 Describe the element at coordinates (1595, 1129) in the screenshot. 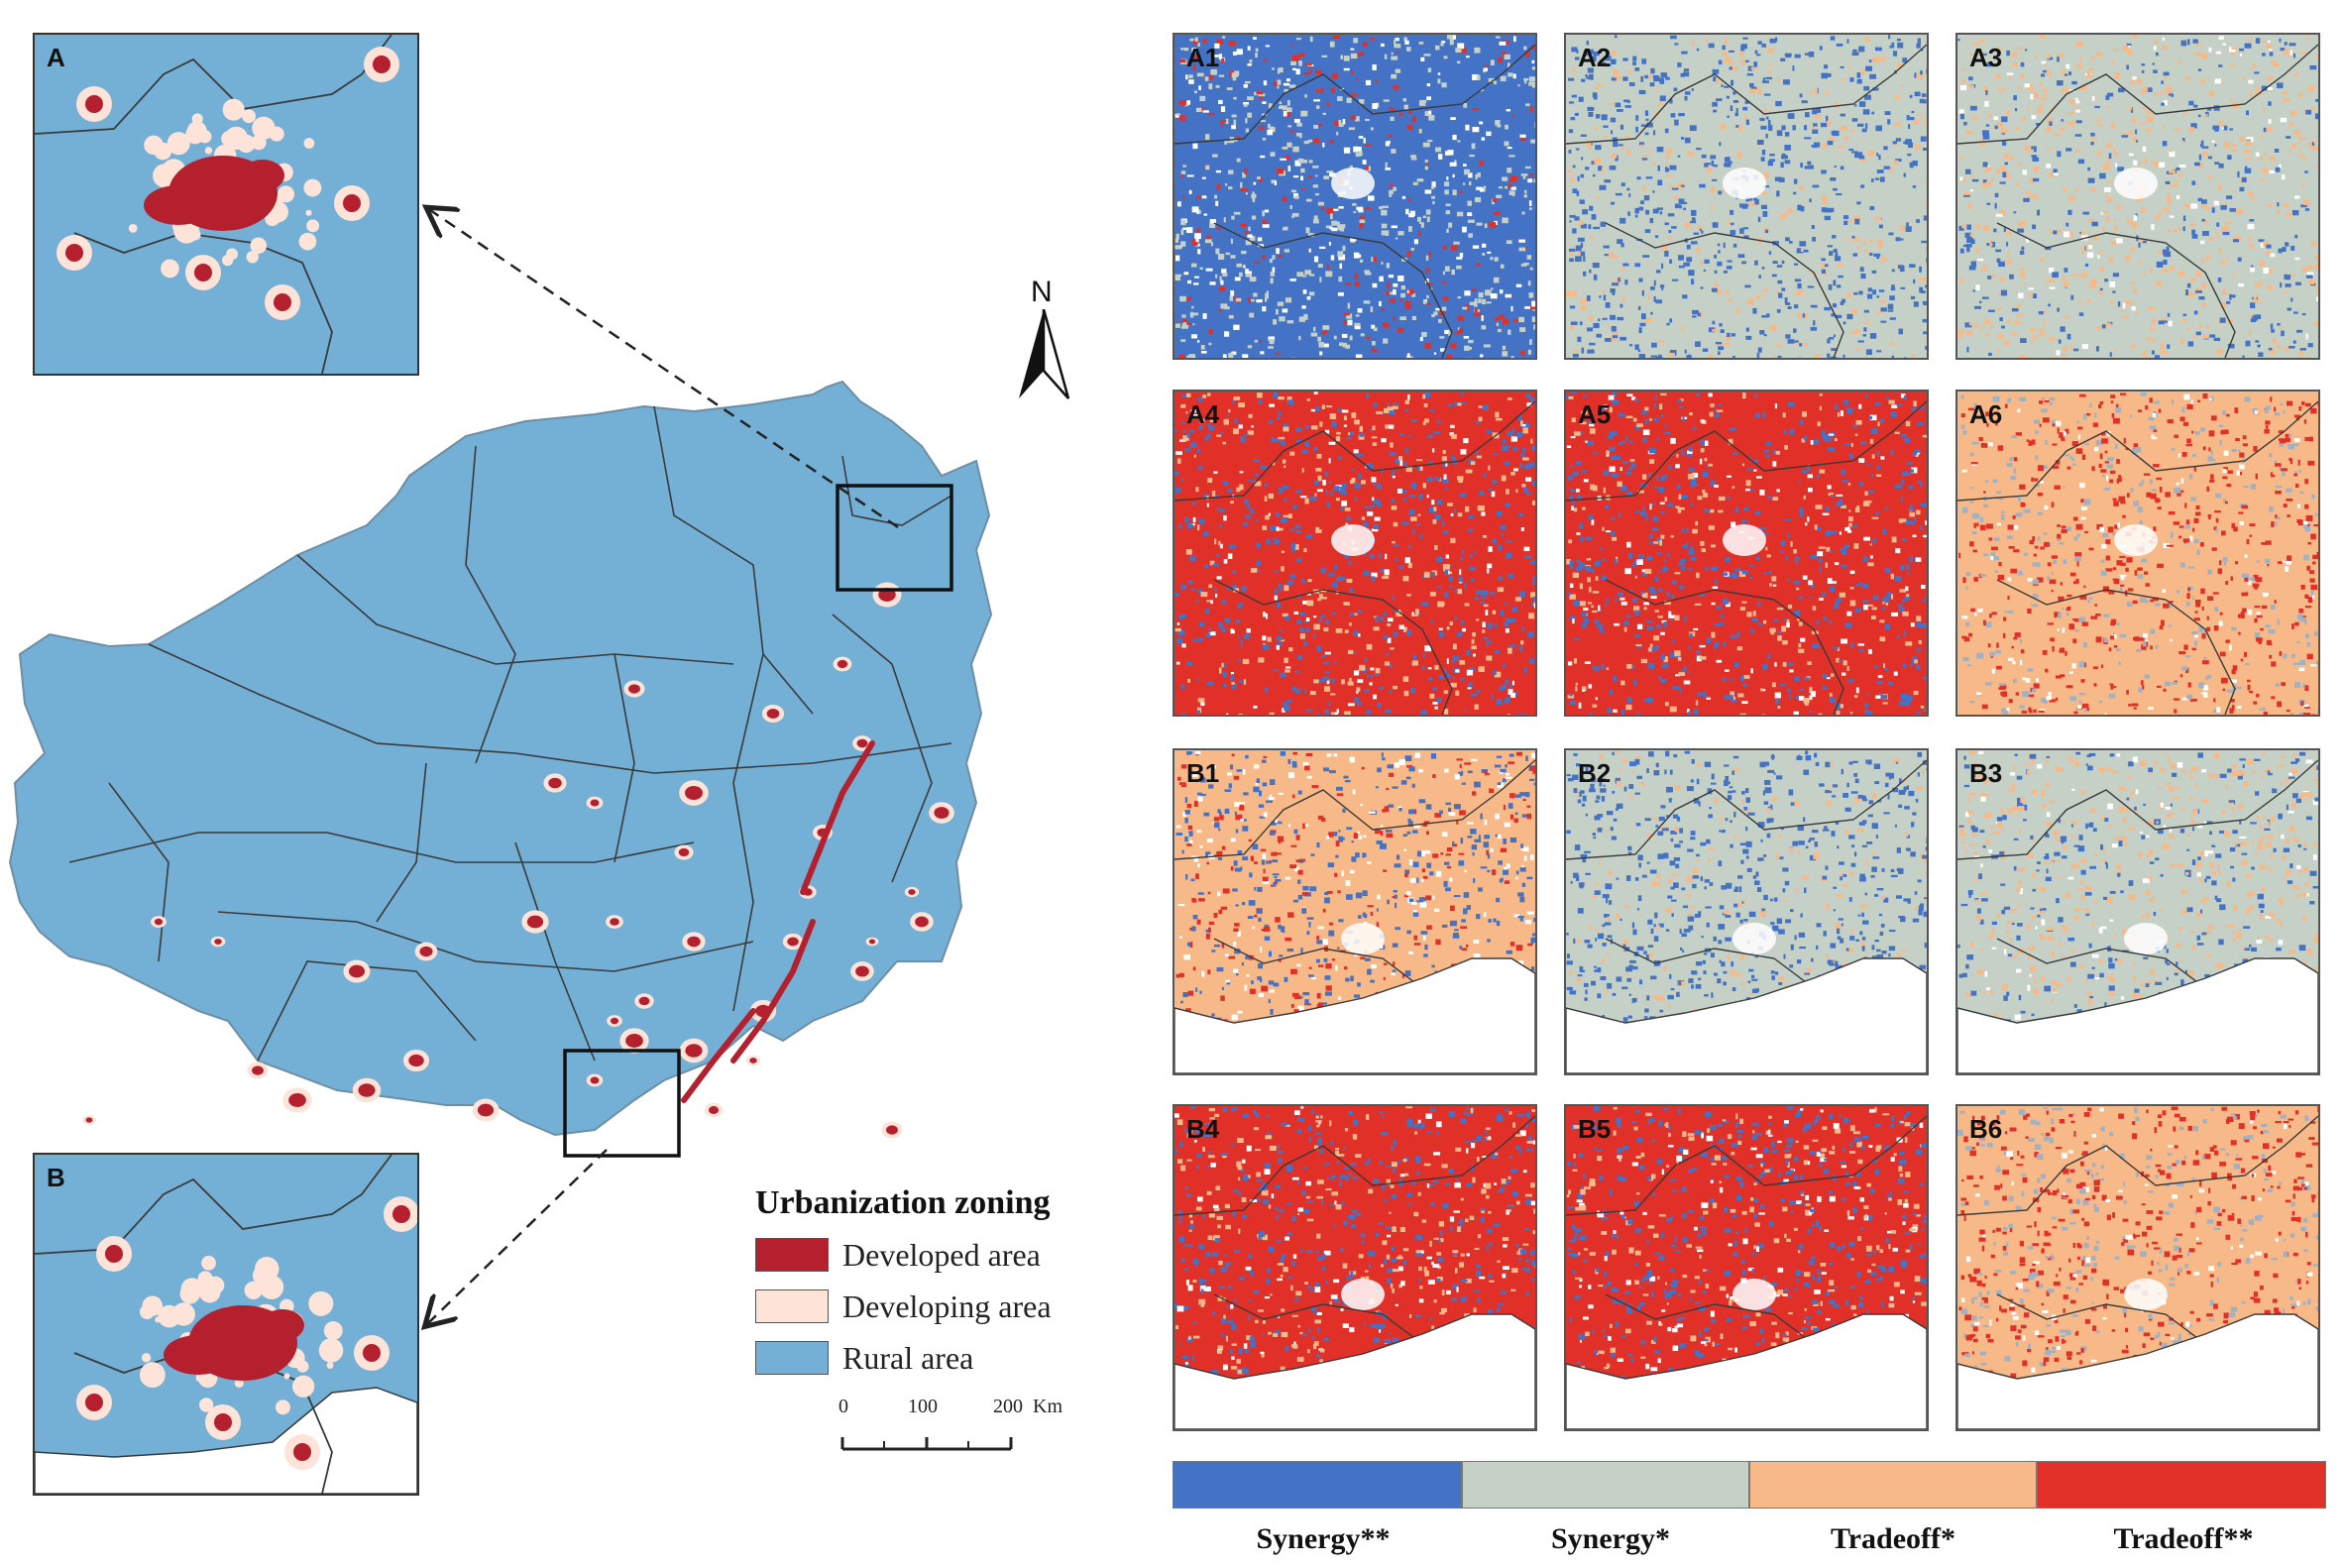

I see `panel-label: B5` at that location.